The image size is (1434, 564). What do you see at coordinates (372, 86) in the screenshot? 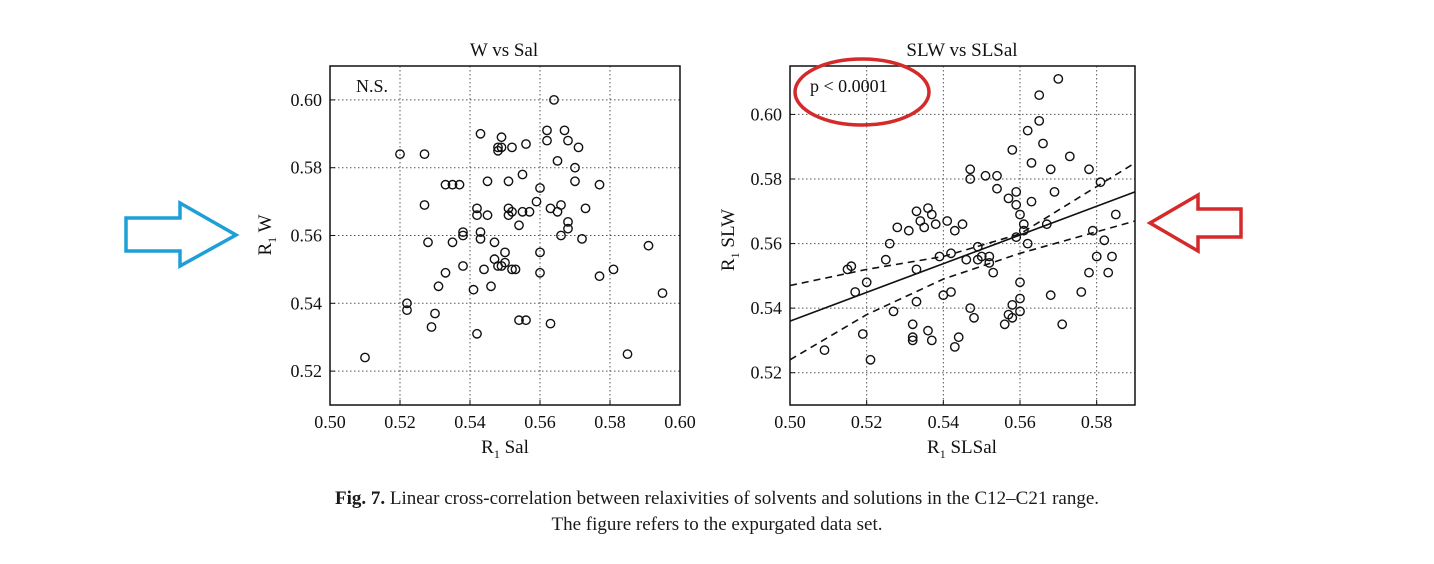
I see `significance-label: N.S.` at bounding box center [372, 86].